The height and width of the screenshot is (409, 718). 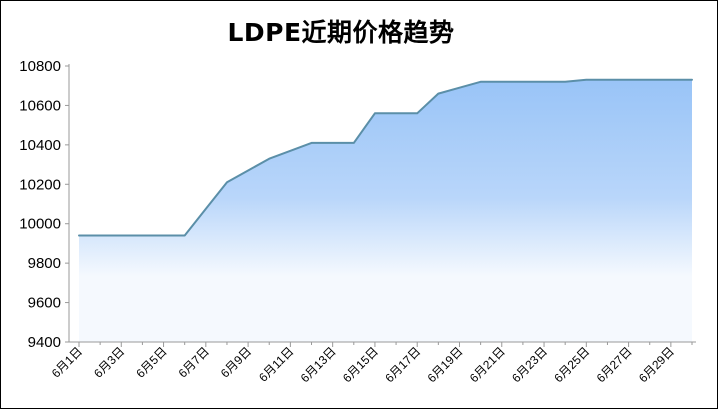 What do you see at coordinates (236, 362) in the screenshot?
I see `x-tick-label: 6月9日` at bounding box center [236, 362].